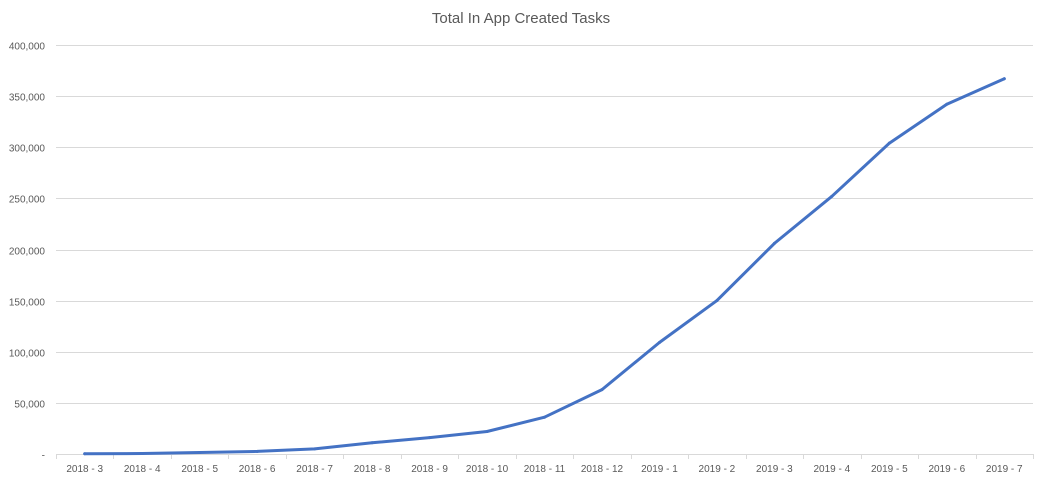 This screenshot has height=493, width=1042. What do you see at coordinates (889, 469) in the screenshot?
I see `x-tick-label: 2019 - 5` at bounding box center [889, 469].